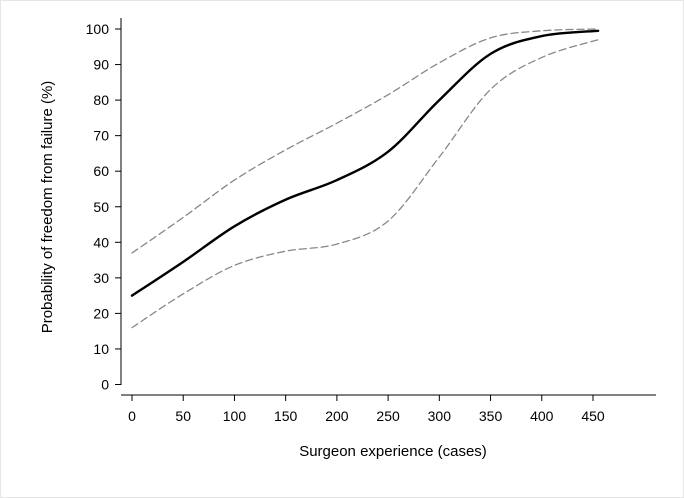  I want to click on x-tick-label: 0, so click(132, 416).